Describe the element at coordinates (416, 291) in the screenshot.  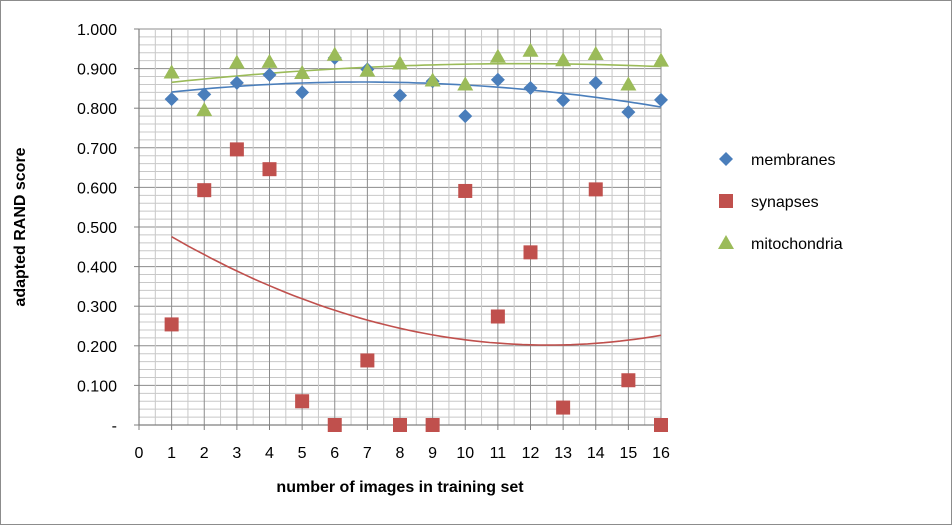
I see `synapses-trendline` at that location.